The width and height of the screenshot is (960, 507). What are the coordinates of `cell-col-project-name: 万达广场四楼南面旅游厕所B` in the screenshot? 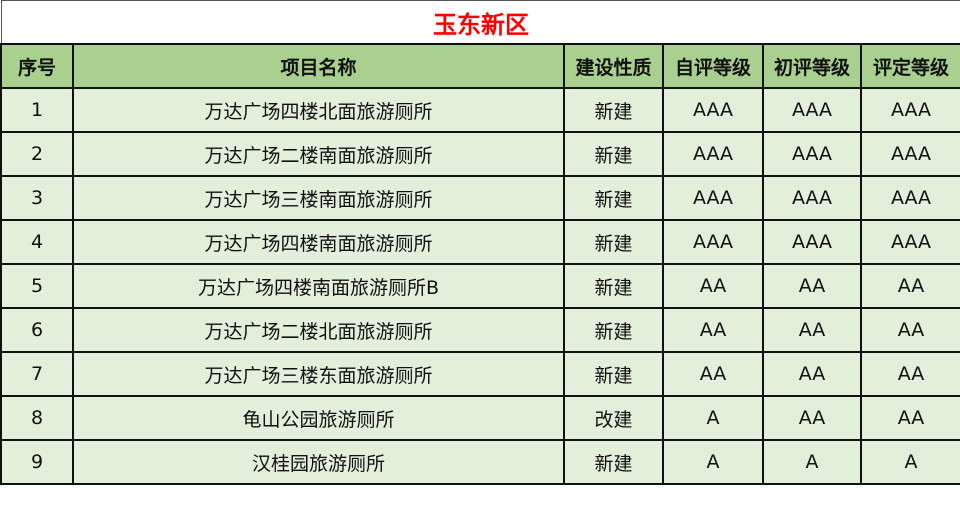 It's located at (318, 286).